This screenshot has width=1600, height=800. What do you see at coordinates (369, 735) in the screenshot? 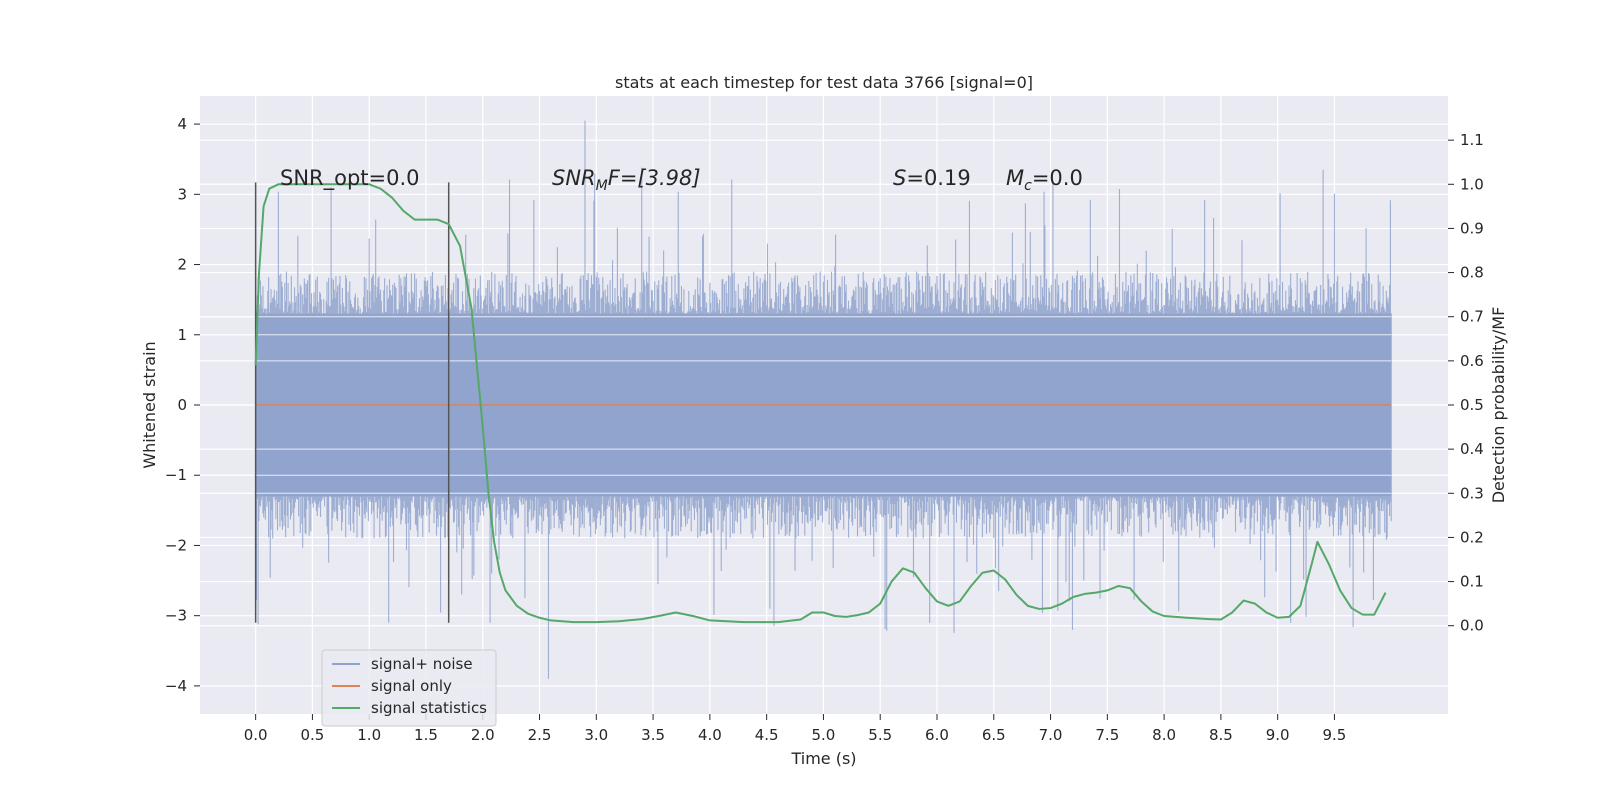
I see `x-tick-label: 1.0` at bounding box center [369, 735].